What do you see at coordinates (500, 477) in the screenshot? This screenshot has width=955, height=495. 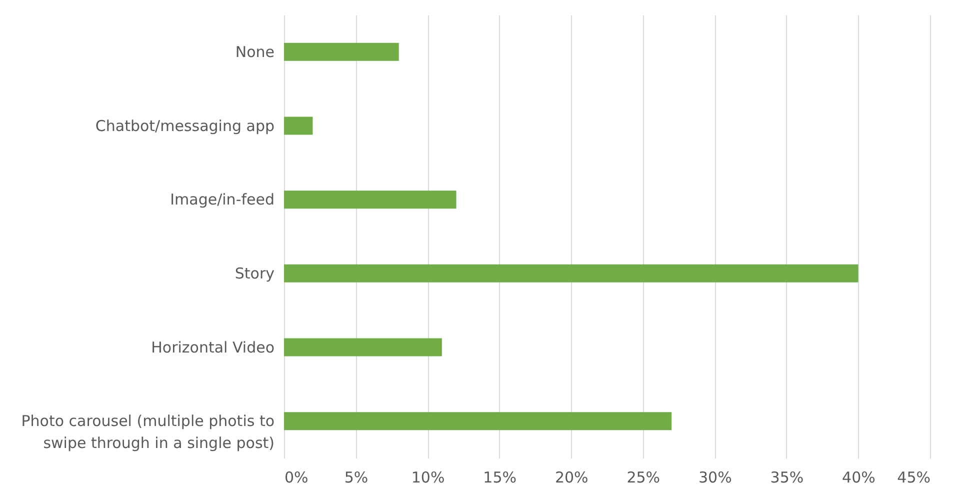 I see `x-tick-label: 15%` at bounding box center [500, 477].